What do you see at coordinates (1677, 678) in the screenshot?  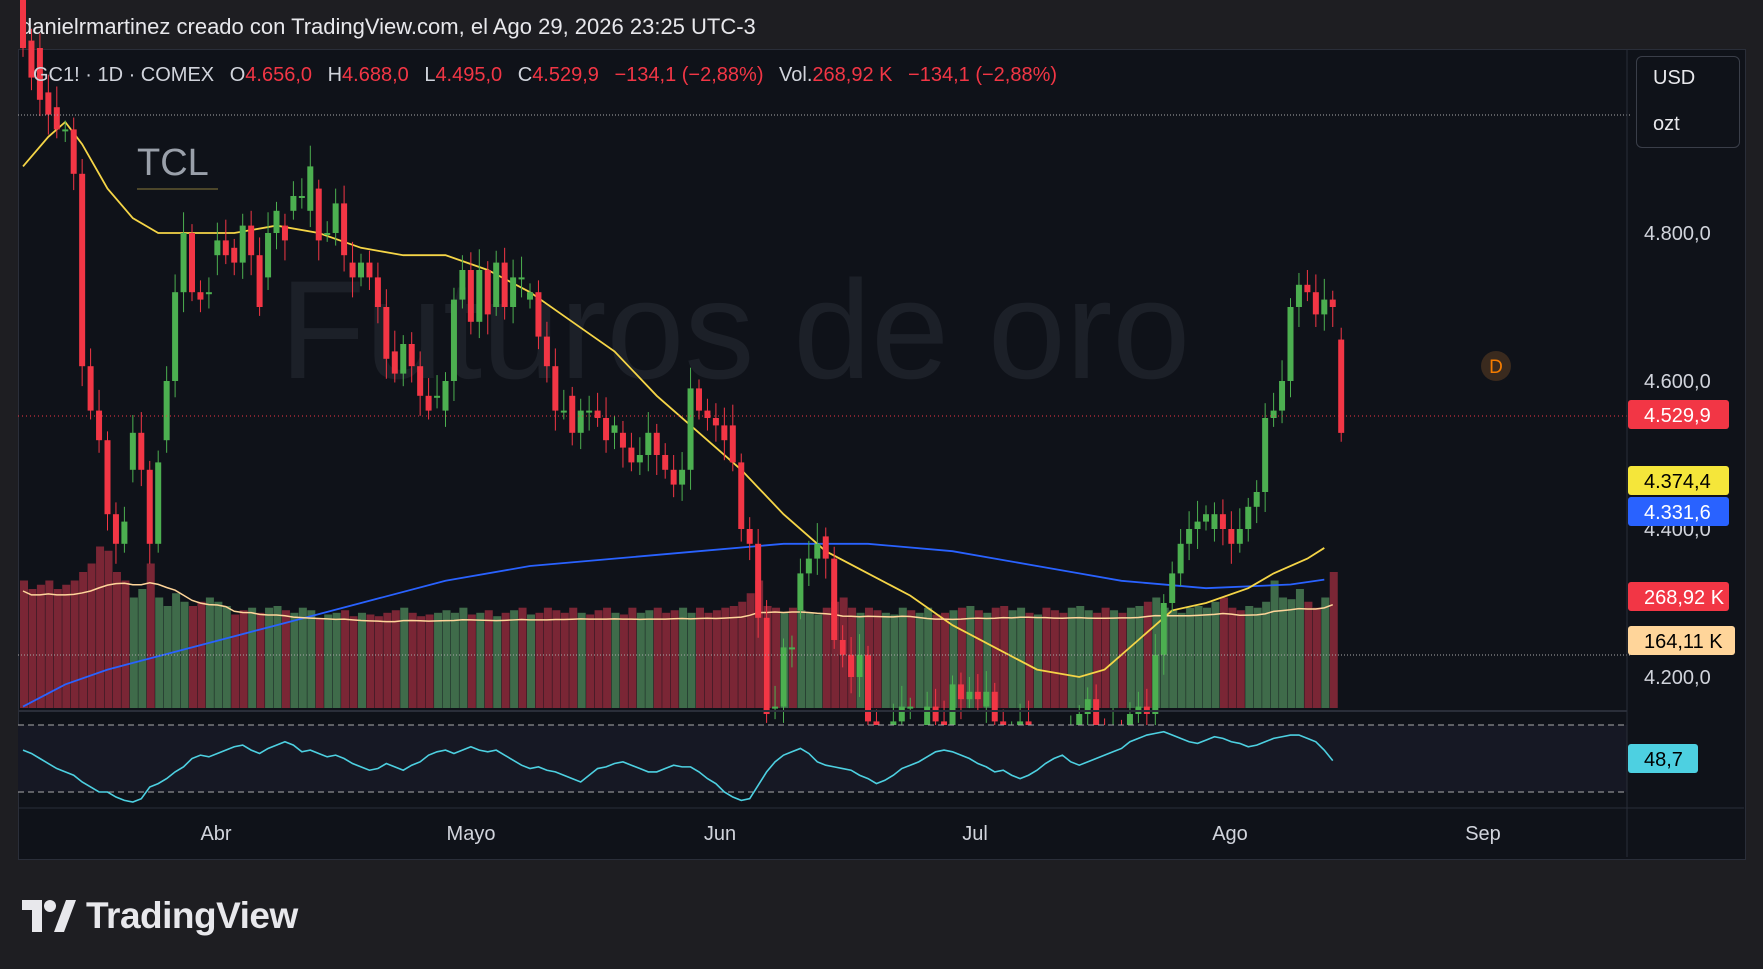 I see `price-tick-label: 4.200,0` at bounding box center [1677, 678].